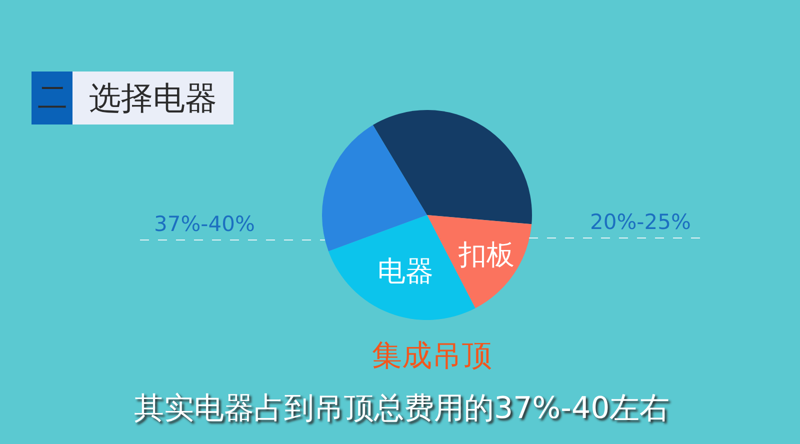 The image size is (800, 444). I want to click on text: 其实电器占到吊顶总费用的37%-40左右, so click(402, 408).